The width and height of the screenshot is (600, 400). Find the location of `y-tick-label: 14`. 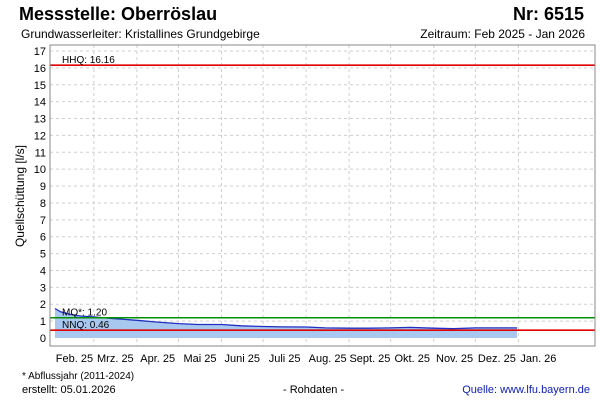

y-tick-label: 14 is located at coordinates (40, 103).